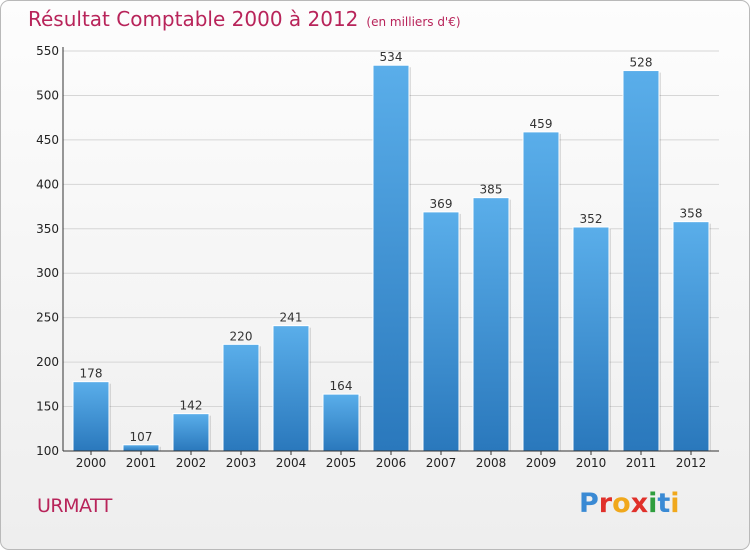 Image resolution: width=750 pixels, height=550 pixels. Describe the element at coordinates (191, 406) in the screenshot. I see `bar-value-label: 142` at that location.